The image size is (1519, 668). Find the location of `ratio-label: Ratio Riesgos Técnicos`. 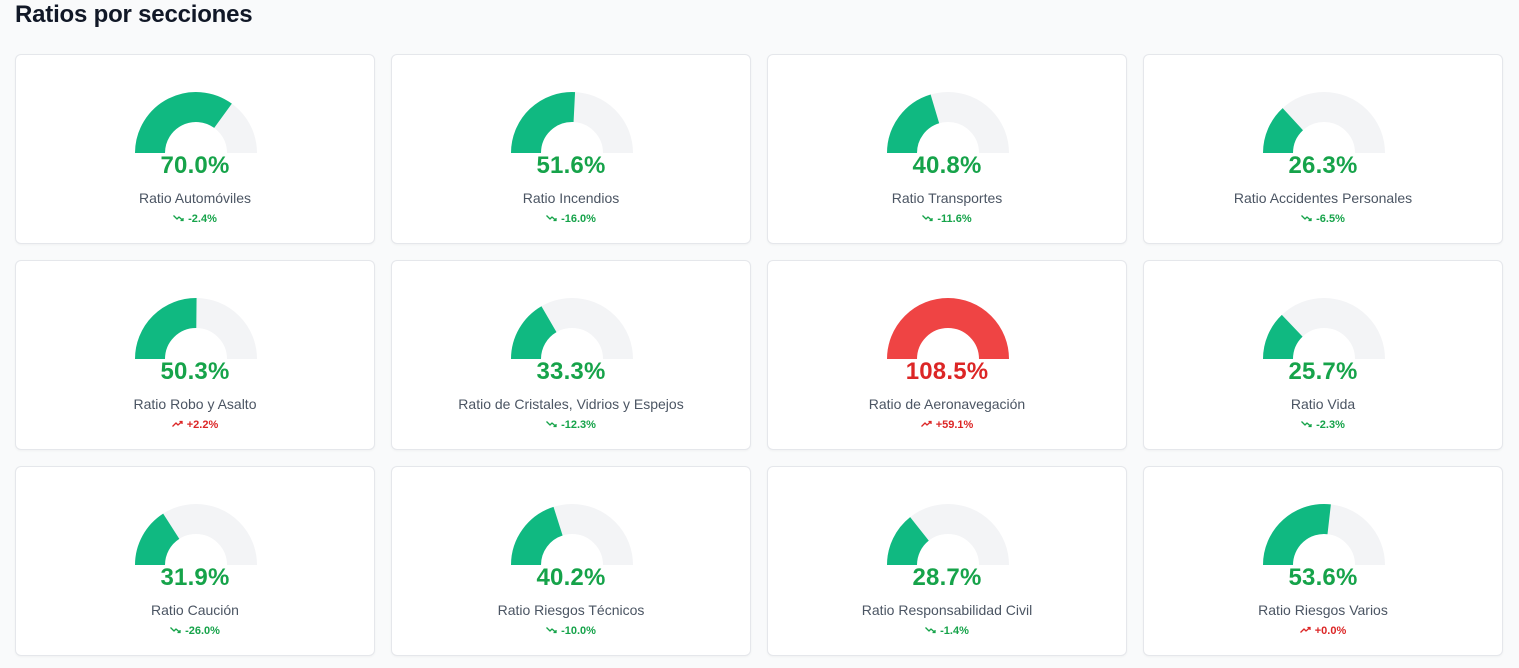

ratio-label: Ratio Riesgos Técnicos is located at coordinates (571, 610).